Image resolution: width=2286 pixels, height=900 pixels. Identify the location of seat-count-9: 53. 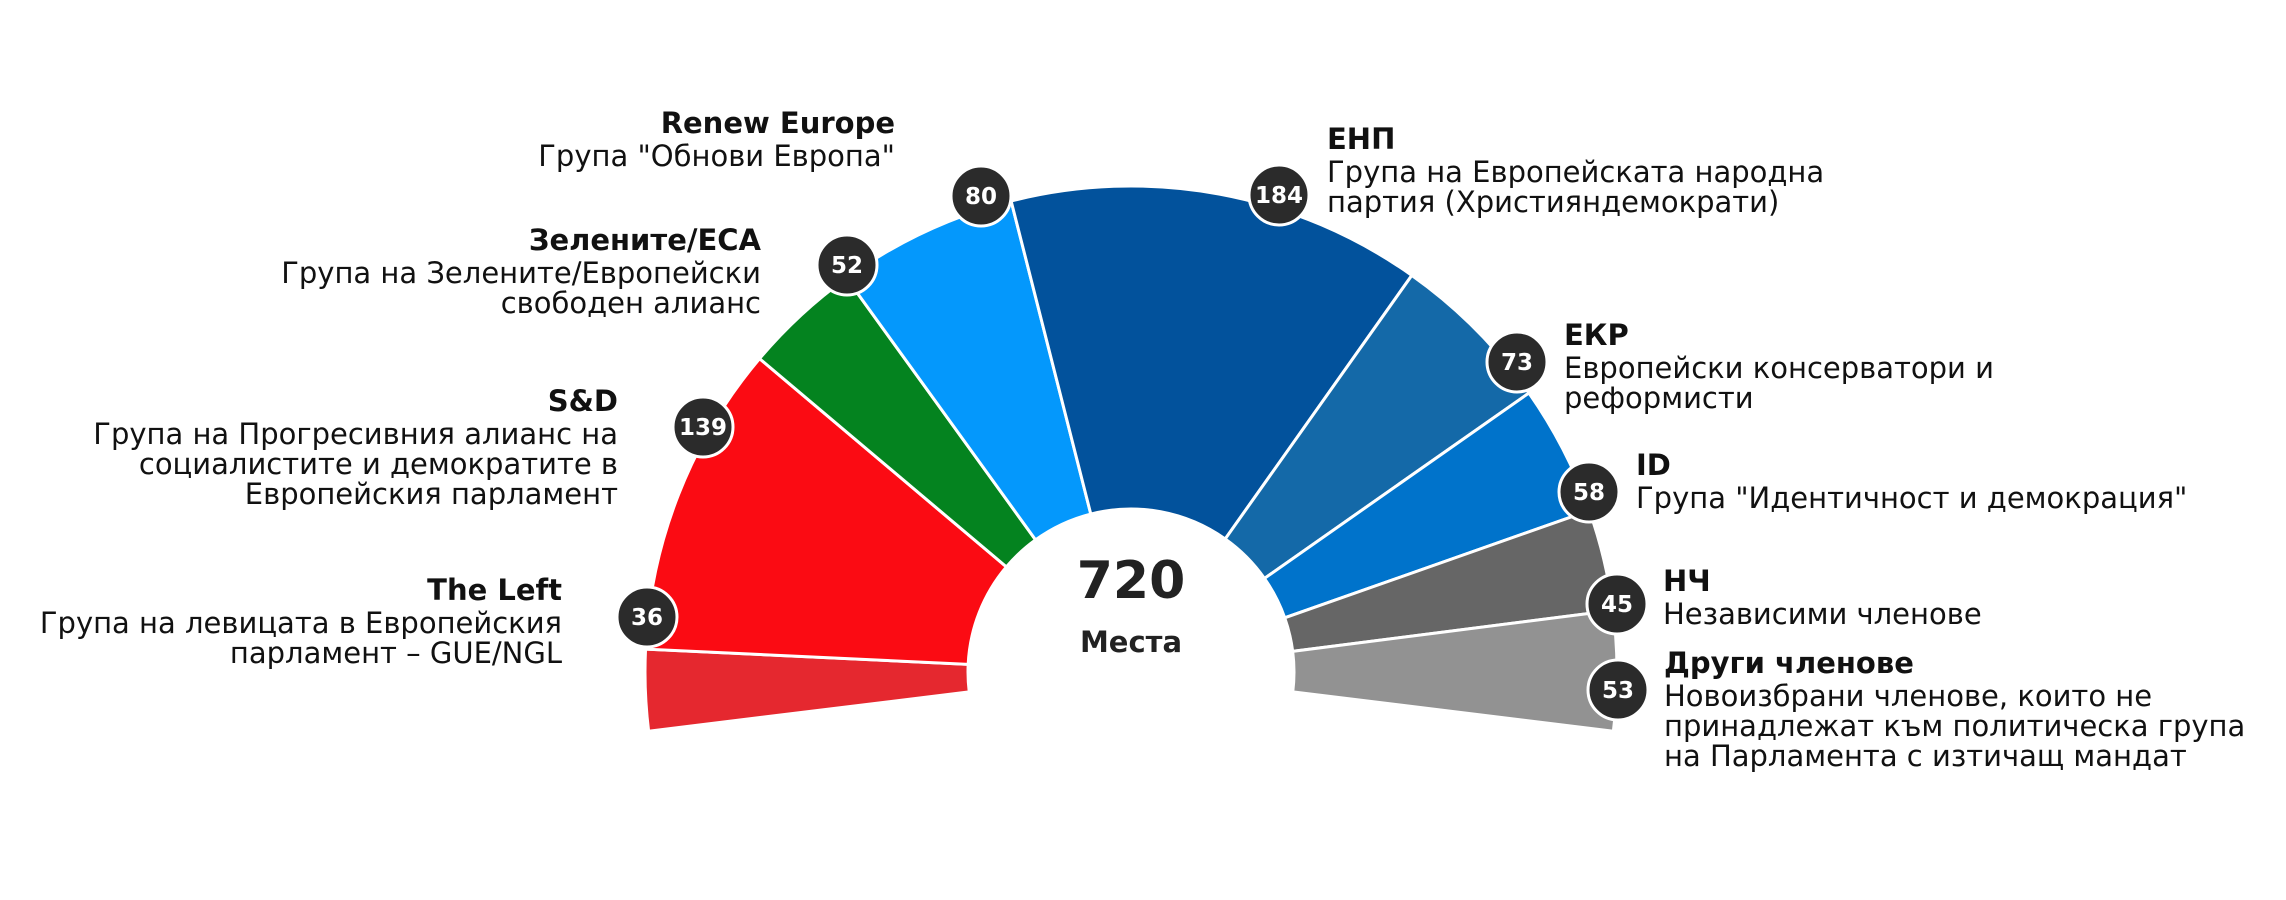
(1618, 691).